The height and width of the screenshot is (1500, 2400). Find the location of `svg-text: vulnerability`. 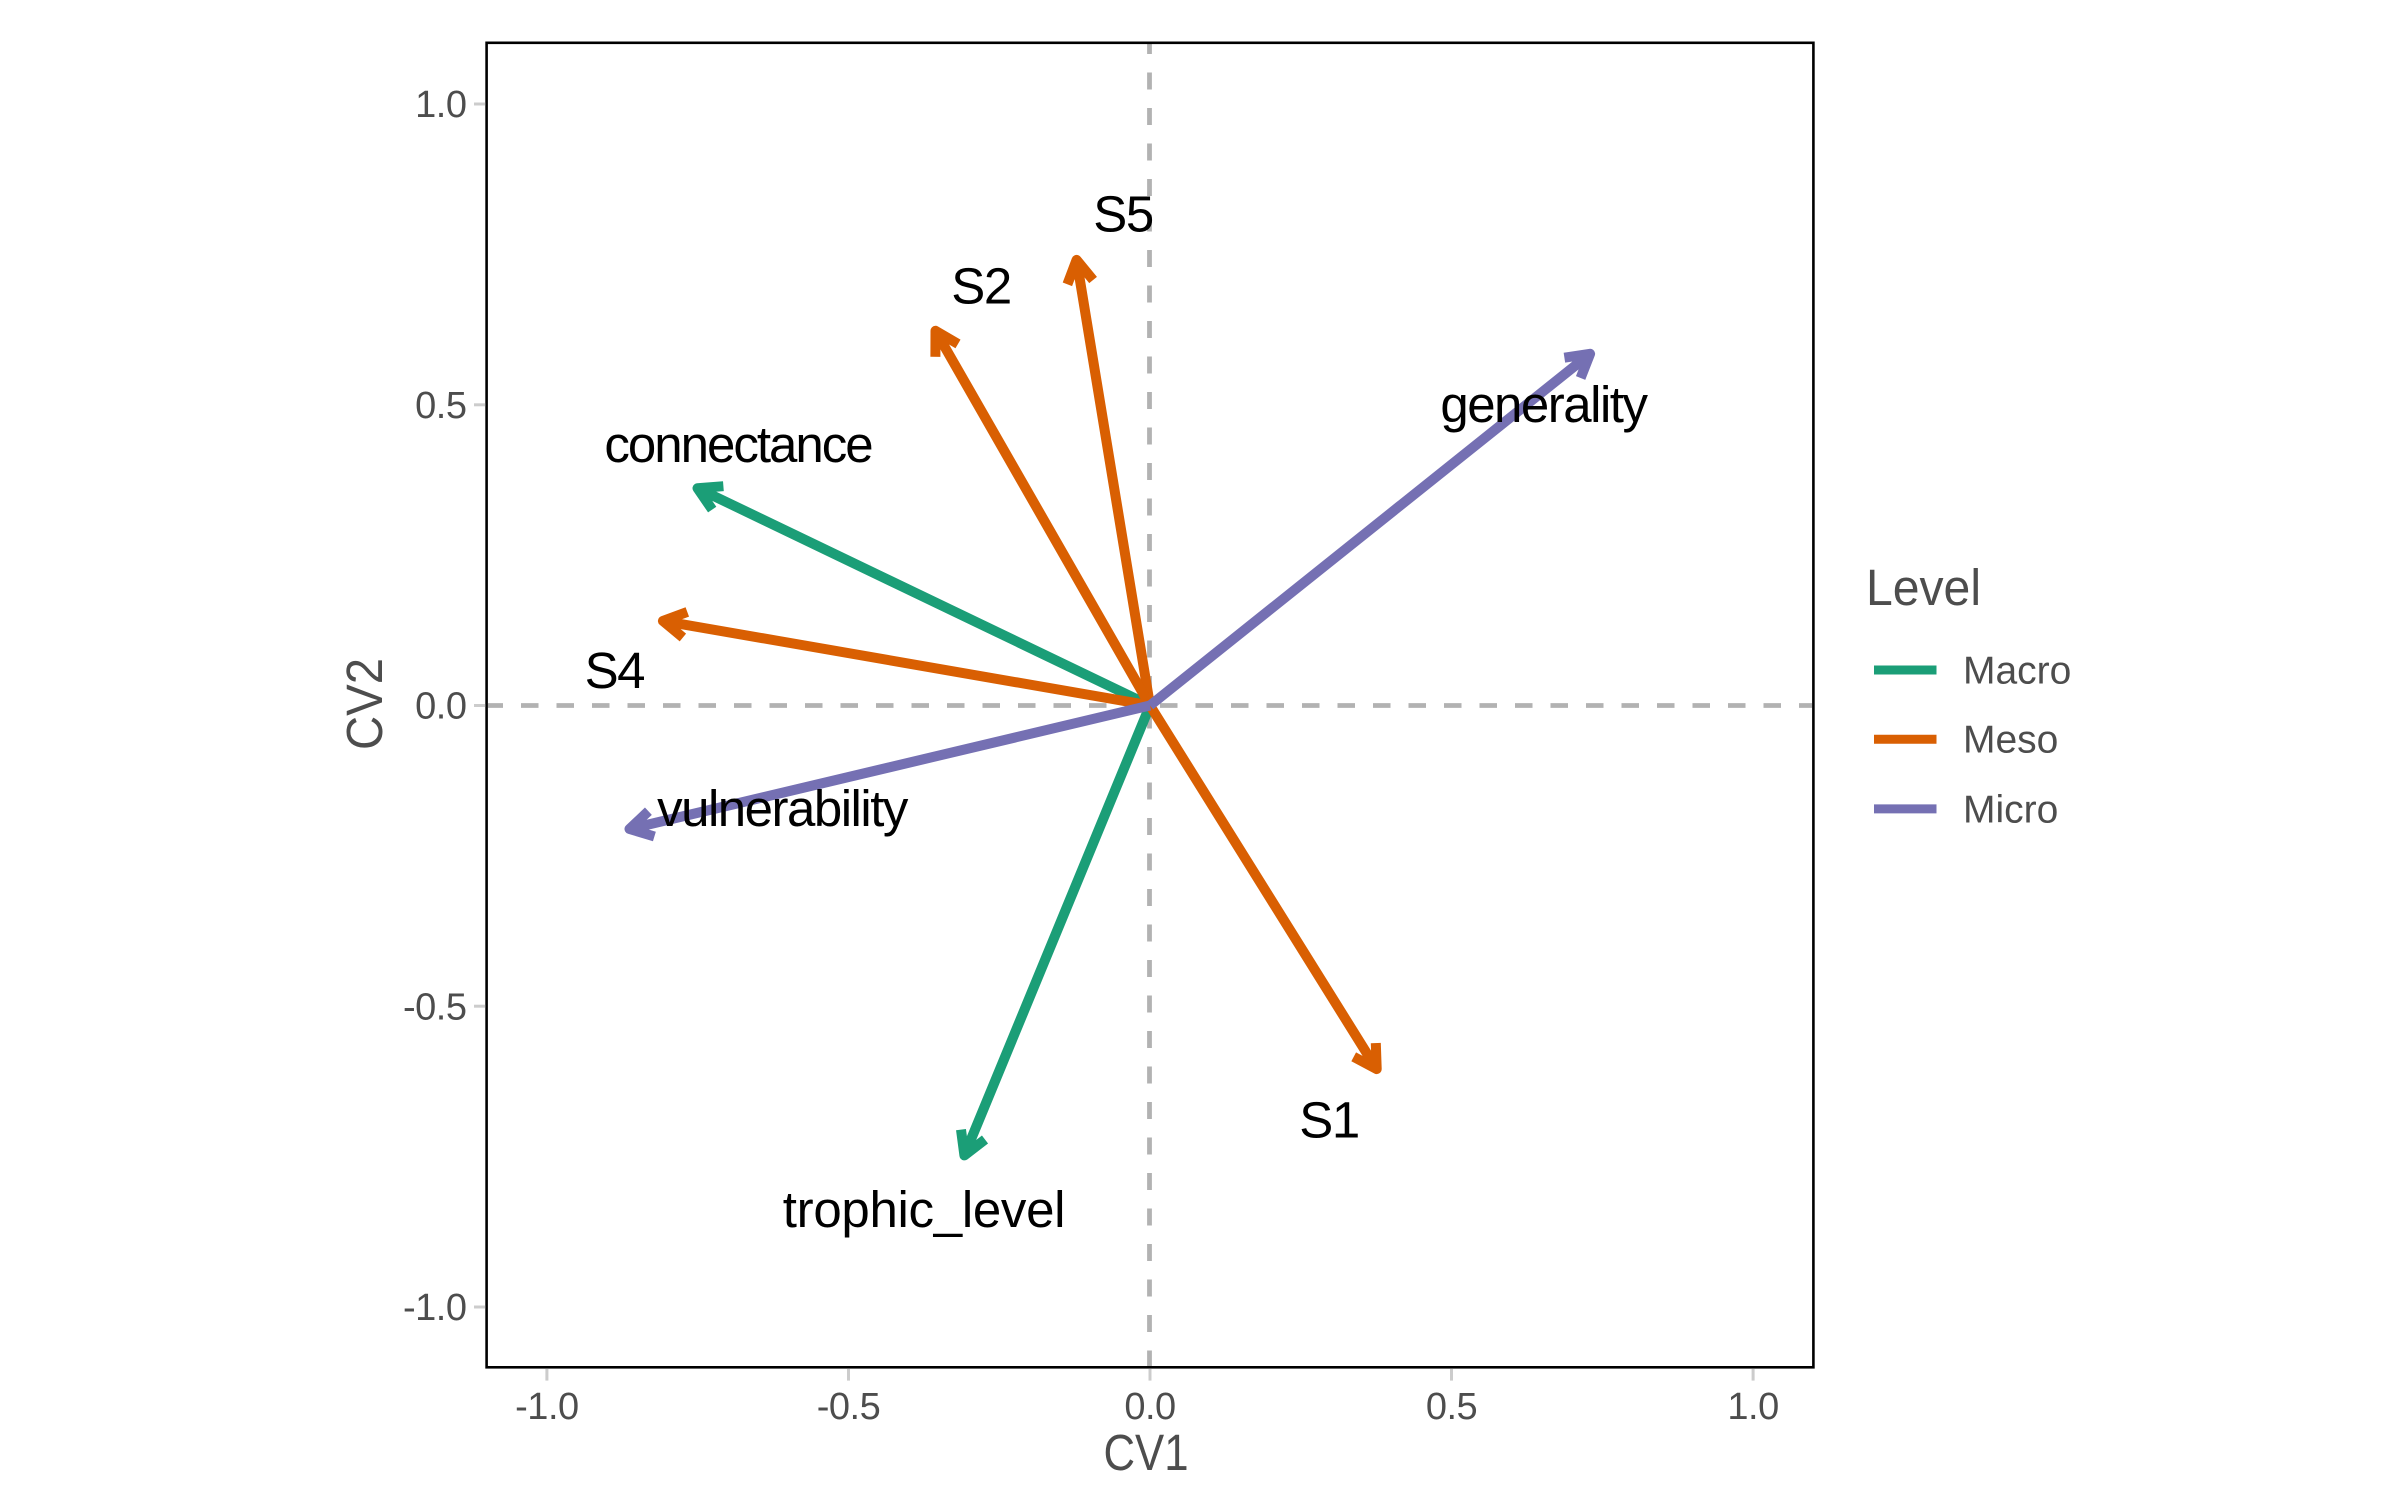

svg-text: vulnerability is located at coordinates (783, 808).